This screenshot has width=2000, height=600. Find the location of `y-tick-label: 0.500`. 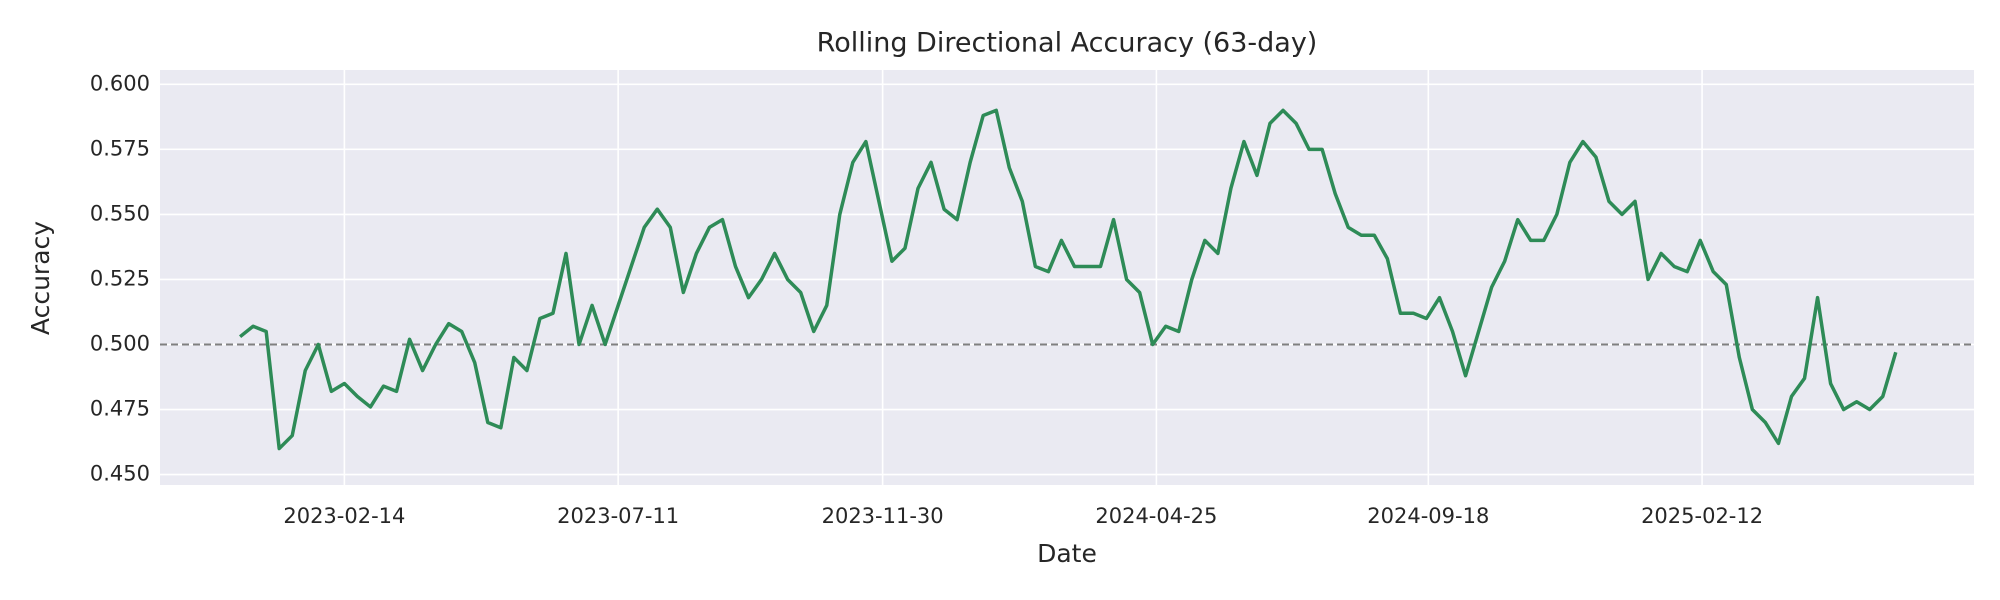

y-tick-label: 0.500 is located at coordinates (120, 343).